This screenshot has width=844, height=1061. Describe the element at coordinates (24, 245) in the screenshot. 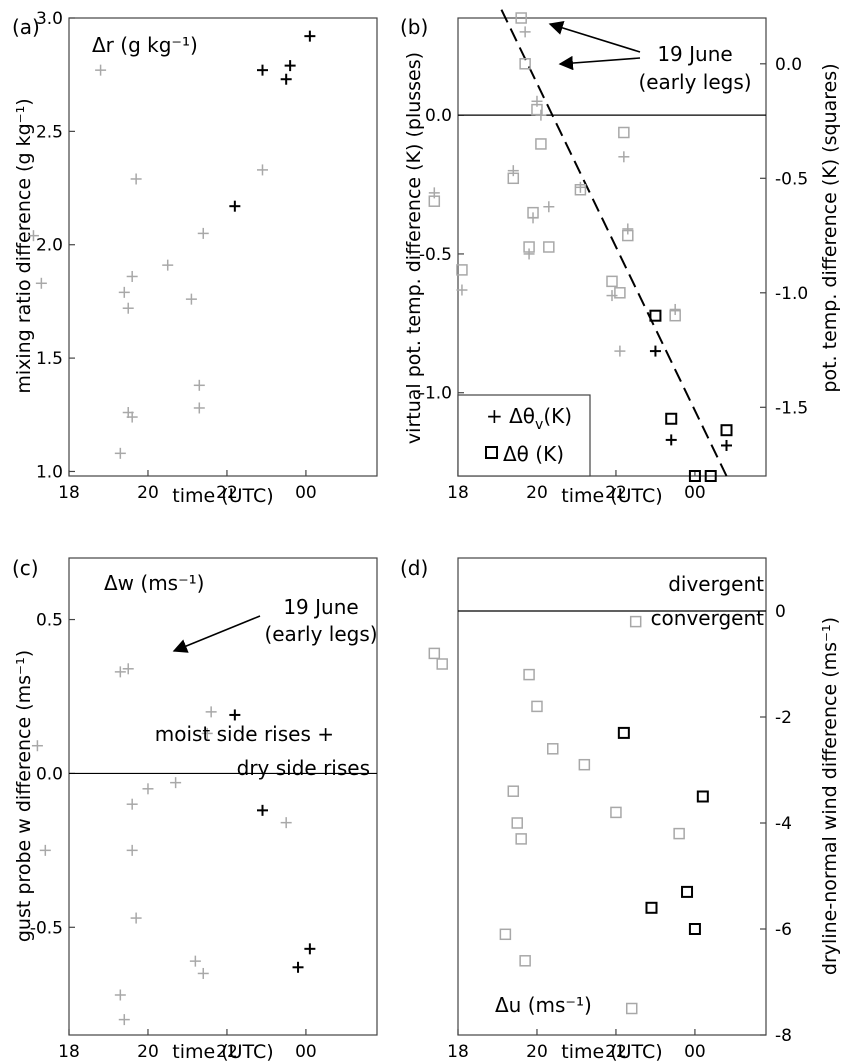

I see `panel-a-ylabel: mixing ratio difference (g kg⁻¹)` at that location.